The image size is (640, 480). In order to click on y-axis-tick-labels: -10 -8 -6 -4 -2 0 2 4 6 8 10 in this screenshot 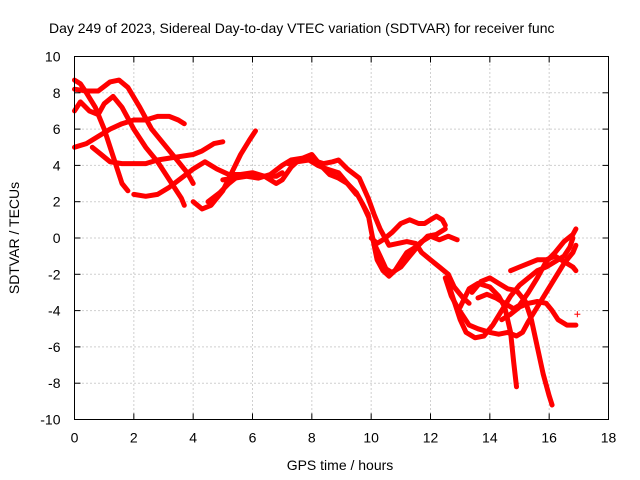, I will do `click(50, 238)`.